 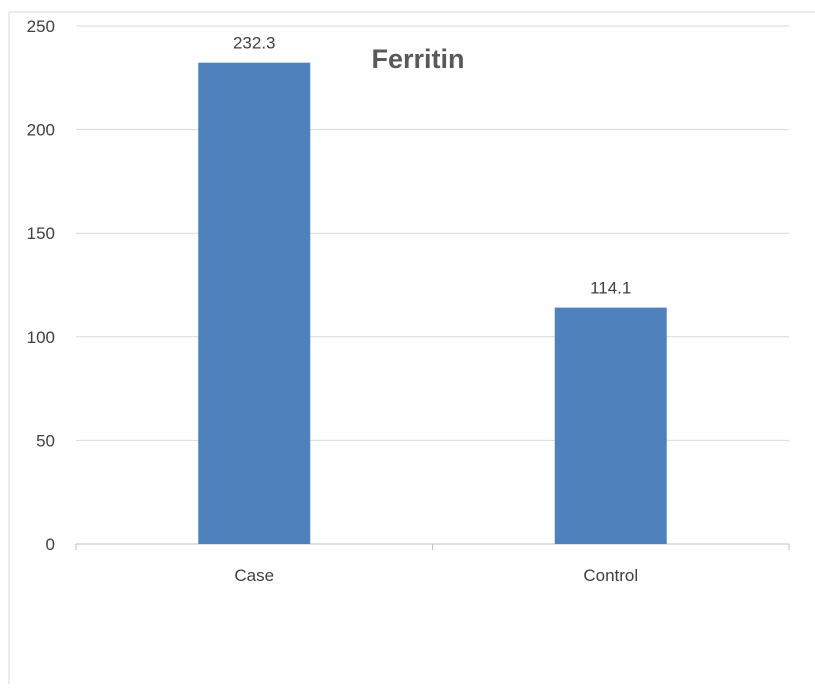 What do you see at coordinates (50, 544) in the screenshot?
I see `y-tick-label-0: 0` at bounding box center [50, 544].